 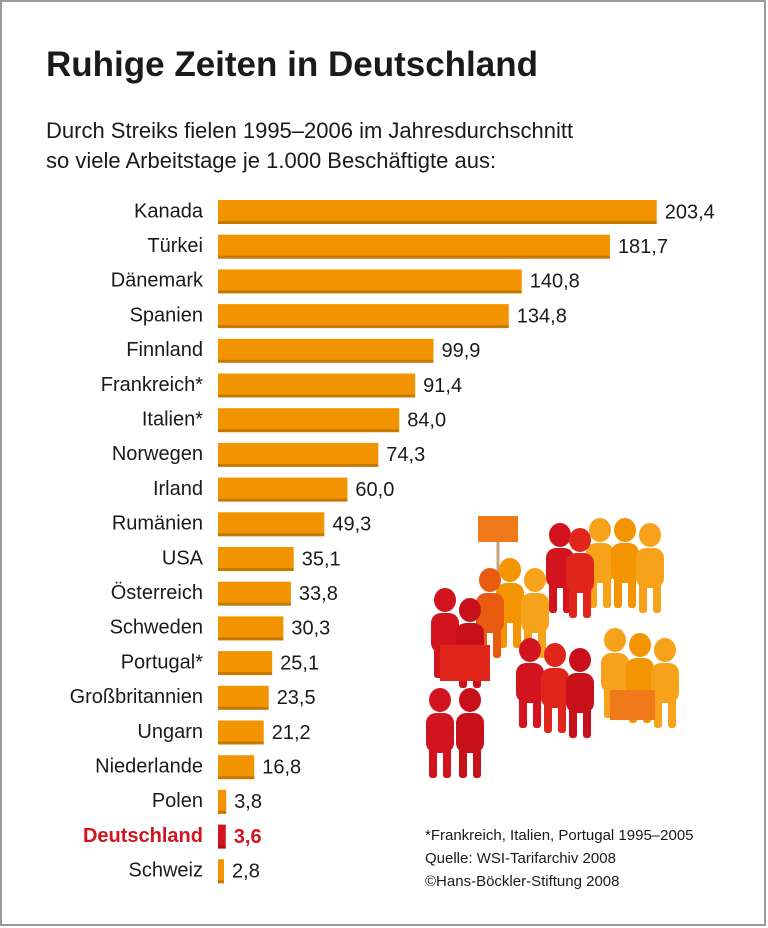 I want to click on value-label: 74,3, so click(x=405, y=455).